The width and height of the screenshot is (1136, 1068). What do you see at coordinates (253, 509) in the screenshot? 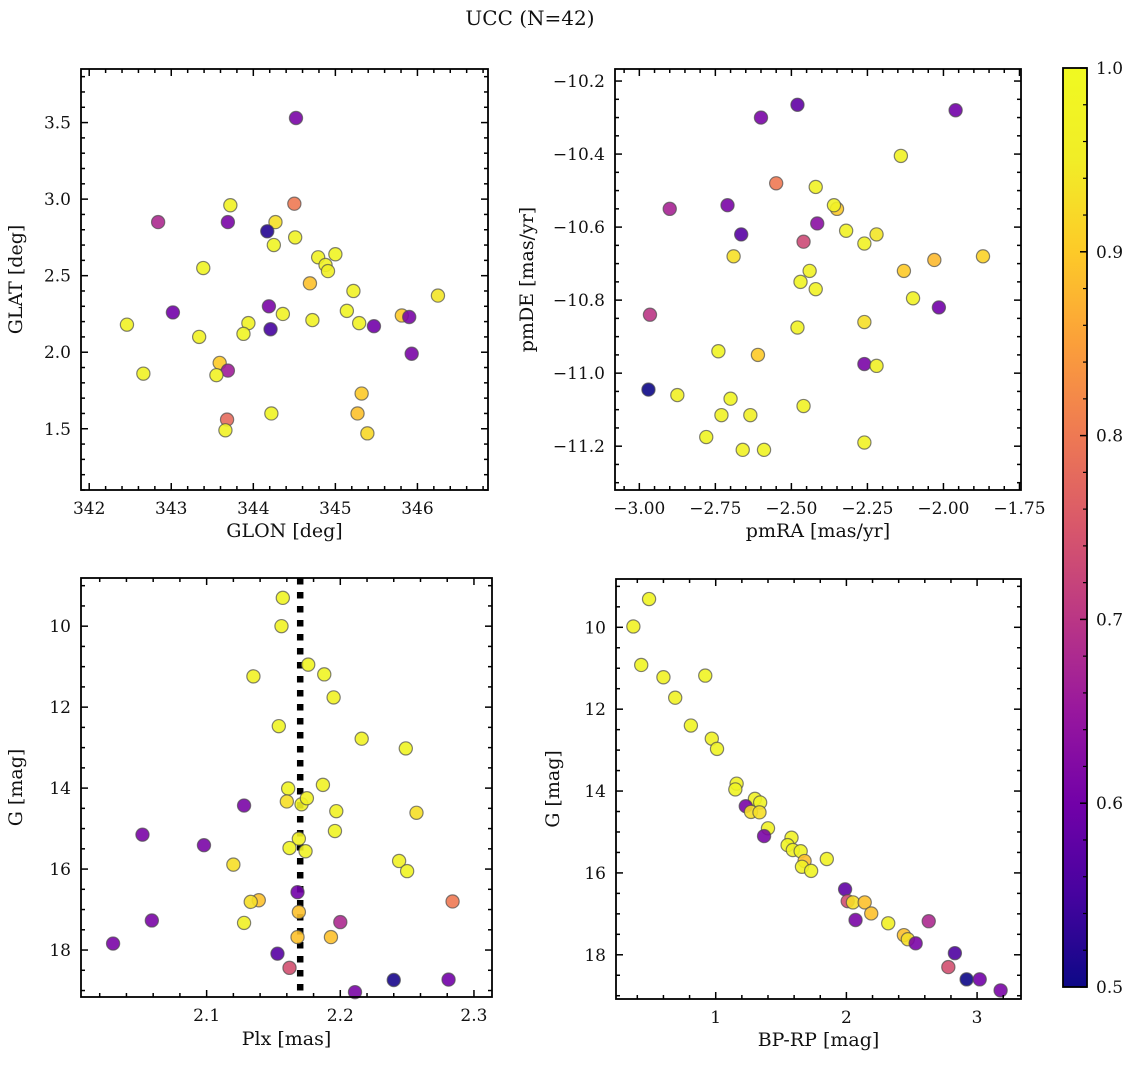
I see `svg-text: 344` at bounding box center [253, 509].